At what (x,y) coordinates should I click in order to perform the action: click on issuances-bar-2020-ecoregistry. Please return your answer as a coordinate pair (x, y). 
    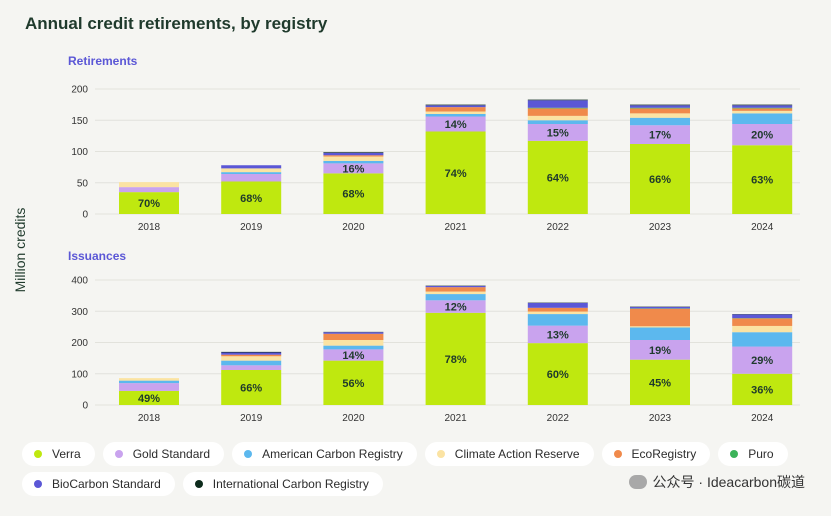
    Looking at the image, I should click on (353, 336).